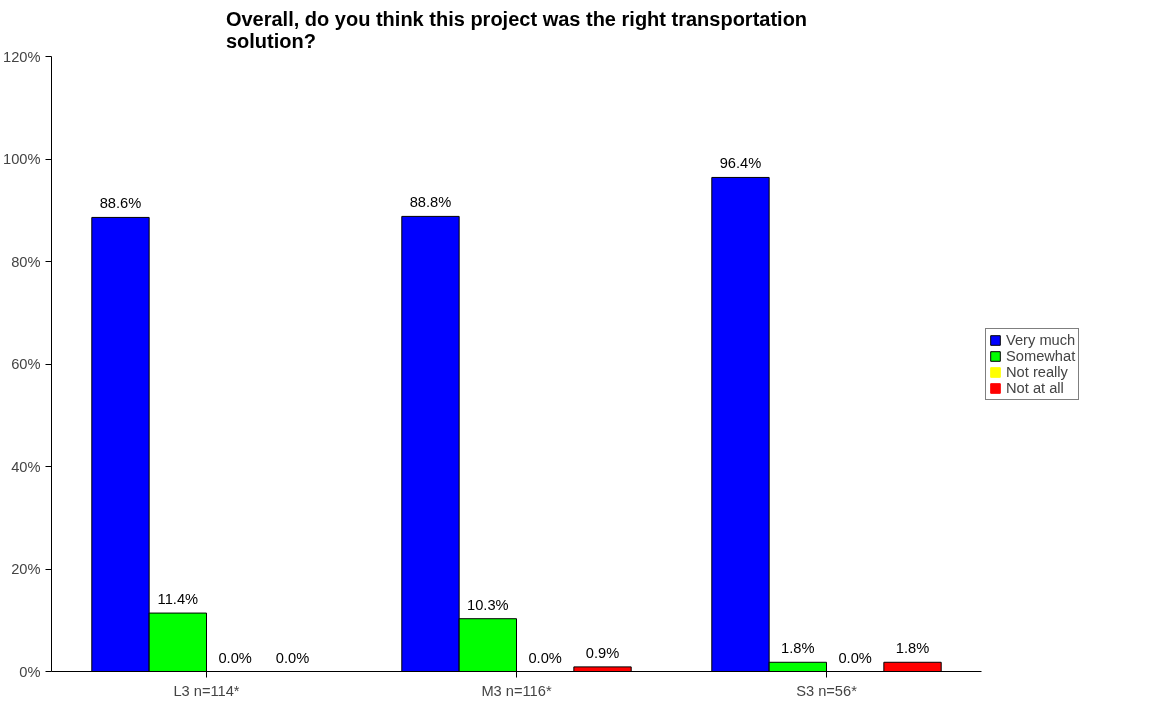 This screenshot has width=1149, height=723. I want to click on data-label: 88.8%, so click(430, 202).